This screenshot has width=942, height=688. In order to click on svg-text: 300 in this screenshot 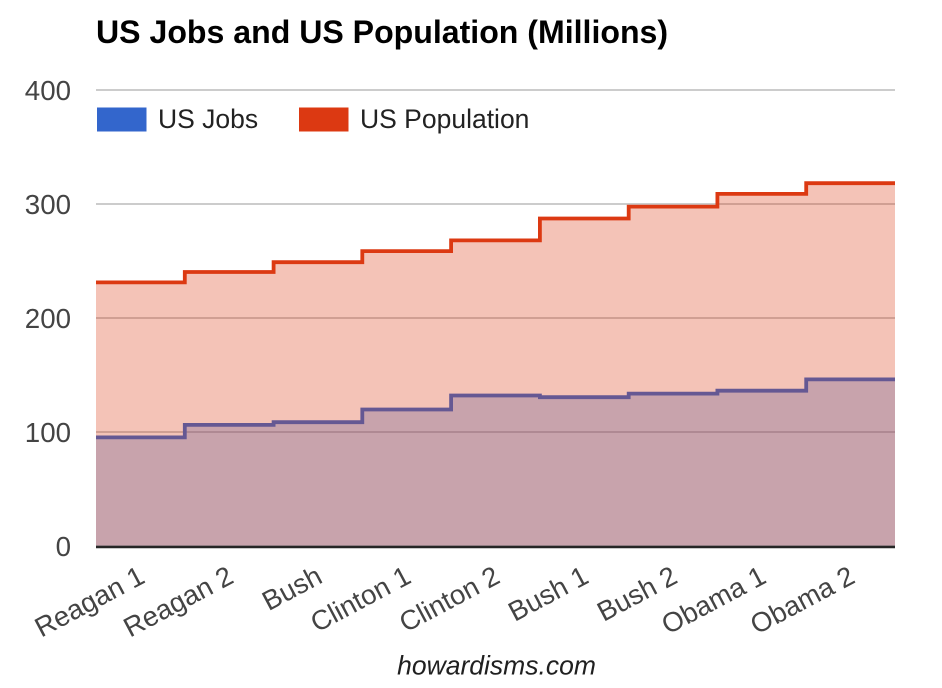, I will do `click(48, 204)`.